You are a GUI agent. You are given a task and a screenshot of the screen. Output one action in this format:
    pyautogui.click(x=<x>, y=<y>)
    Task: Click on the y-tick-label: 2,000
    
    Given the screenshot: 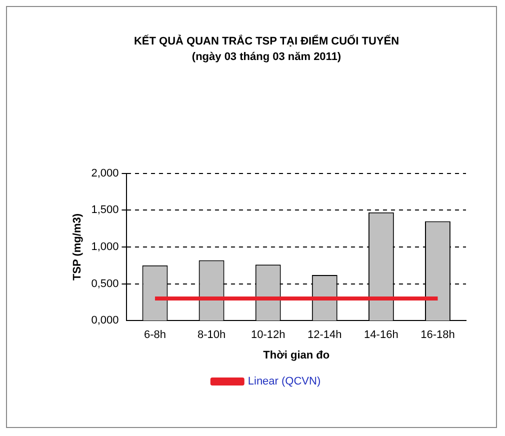 What is the action you would take?
    pyautogui.click(x=105, y=173)
    